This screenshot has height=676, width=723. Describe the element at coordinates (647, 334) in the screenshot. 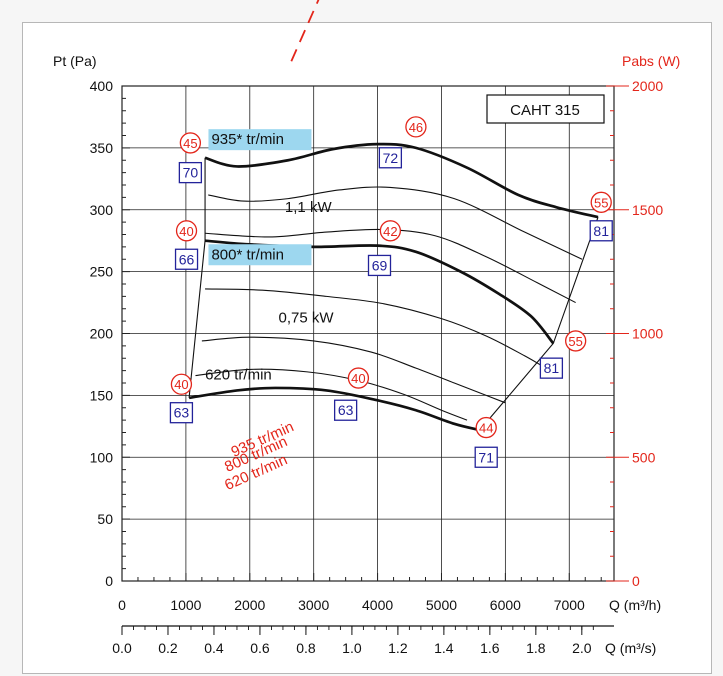

I see `right-y-tick-label: 1000` at that location.